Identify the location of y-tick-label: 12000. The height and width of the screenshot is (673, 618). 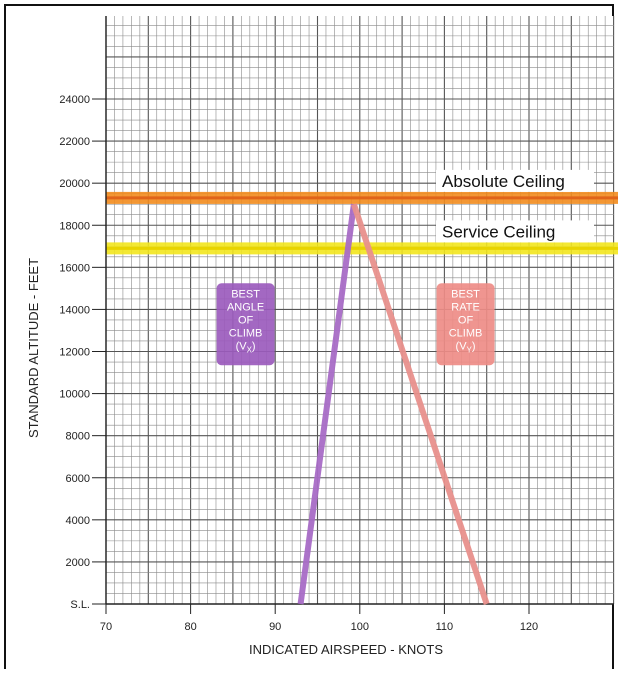
(74, 353).